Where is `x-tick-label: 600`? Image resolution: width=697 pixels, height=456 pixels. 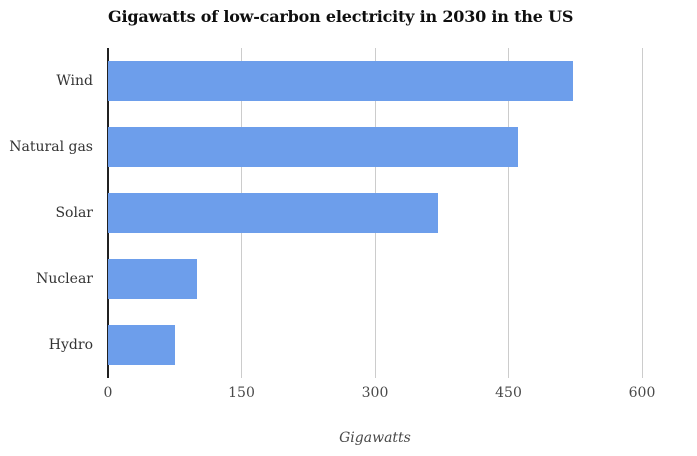
x-tick-label: 600 is located at coordinates (642, 393).